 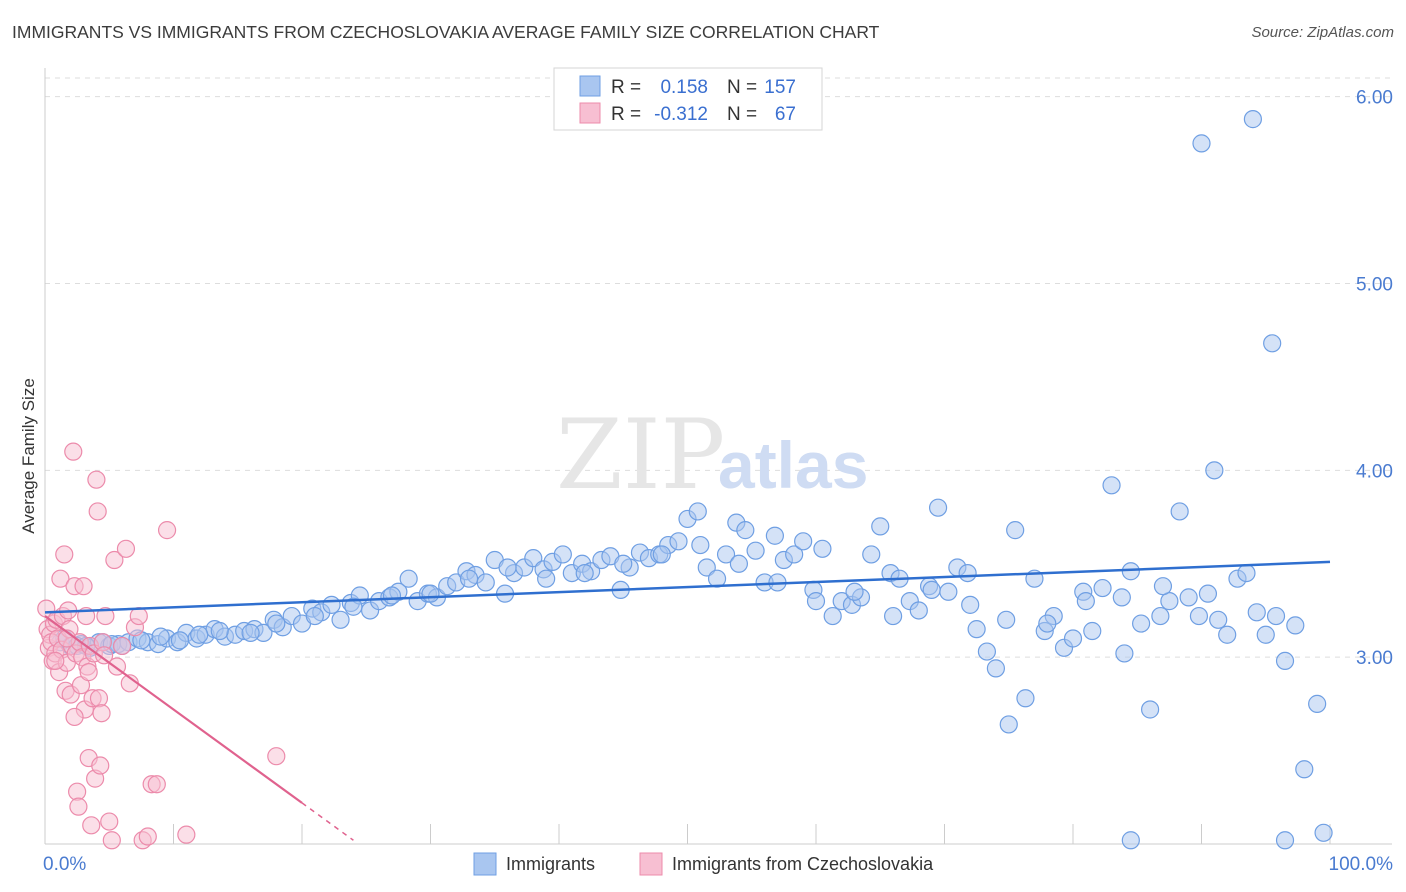 What do you see at coordinates (485, 864) in the screenshot?
I see `bottom-legend-swatch-immigrants` at bounding box center [485, 864].